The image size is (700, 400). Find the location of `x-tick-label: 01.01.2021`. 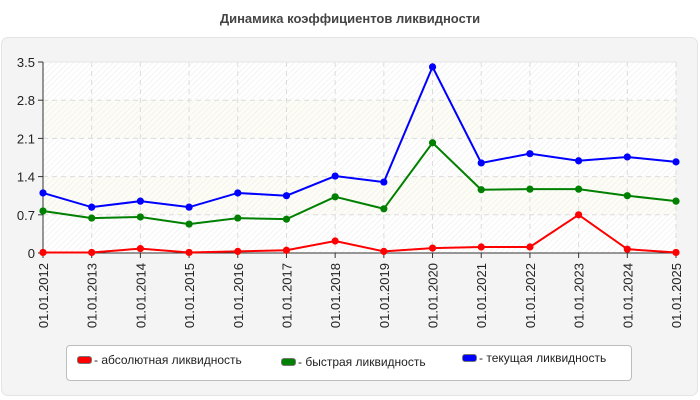

x-tick-label: 01.01.2021 is located at coordinates (481, 295).